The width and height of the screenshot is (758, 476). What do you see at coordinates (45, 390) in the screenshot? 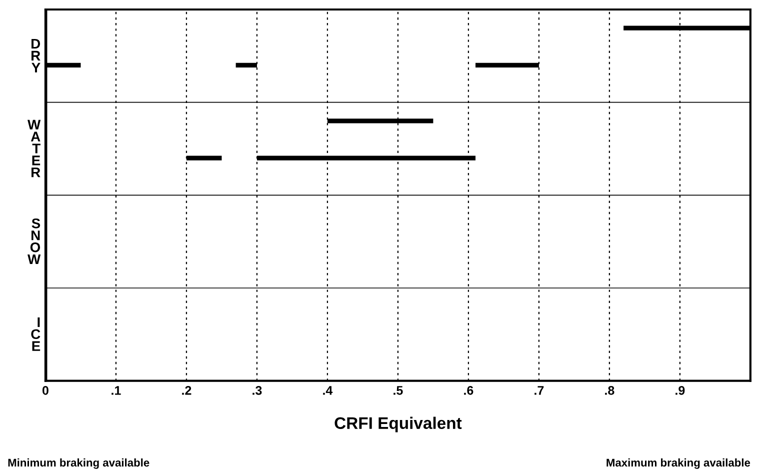
I see `x-tick-label: 0` at bounding box center [45, 390].